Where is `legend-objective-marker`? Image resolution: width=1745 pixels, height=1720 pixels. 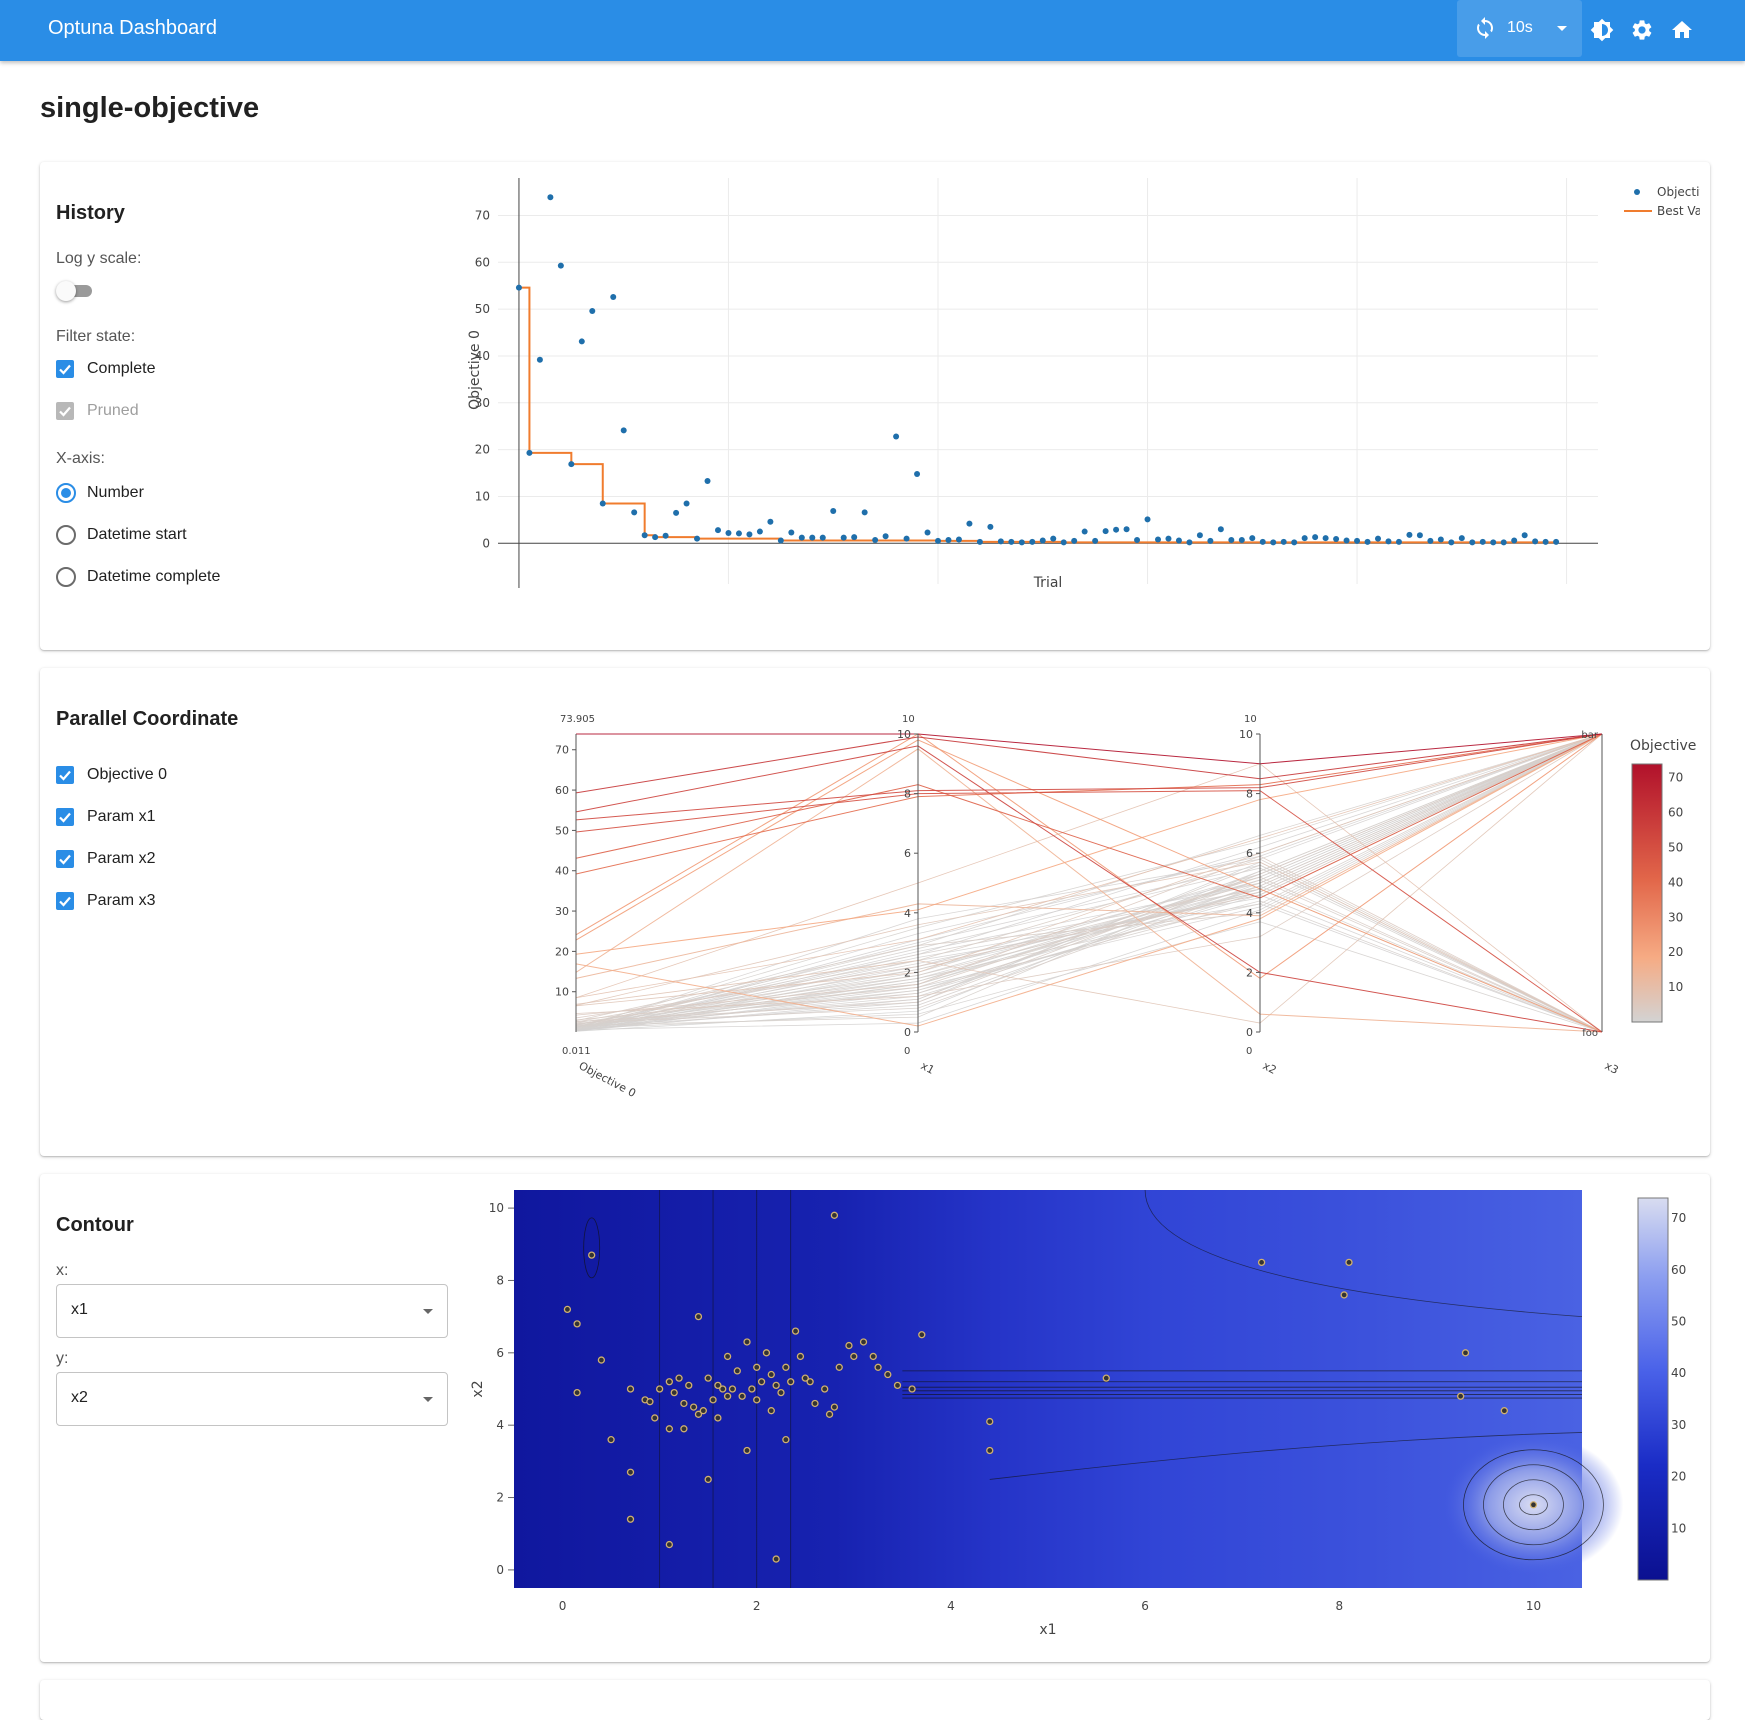 legend-objective-marker is located at coordinates (1637, 192).